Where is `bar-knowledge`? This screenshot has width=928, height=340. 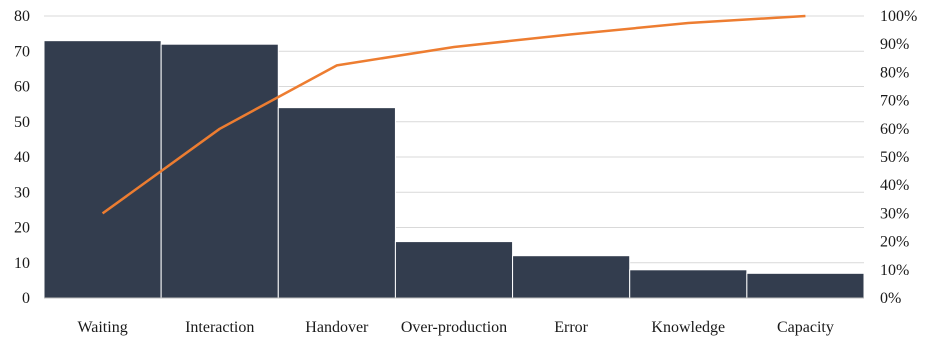 bar-knowledge is located at coordinates (688, 284).